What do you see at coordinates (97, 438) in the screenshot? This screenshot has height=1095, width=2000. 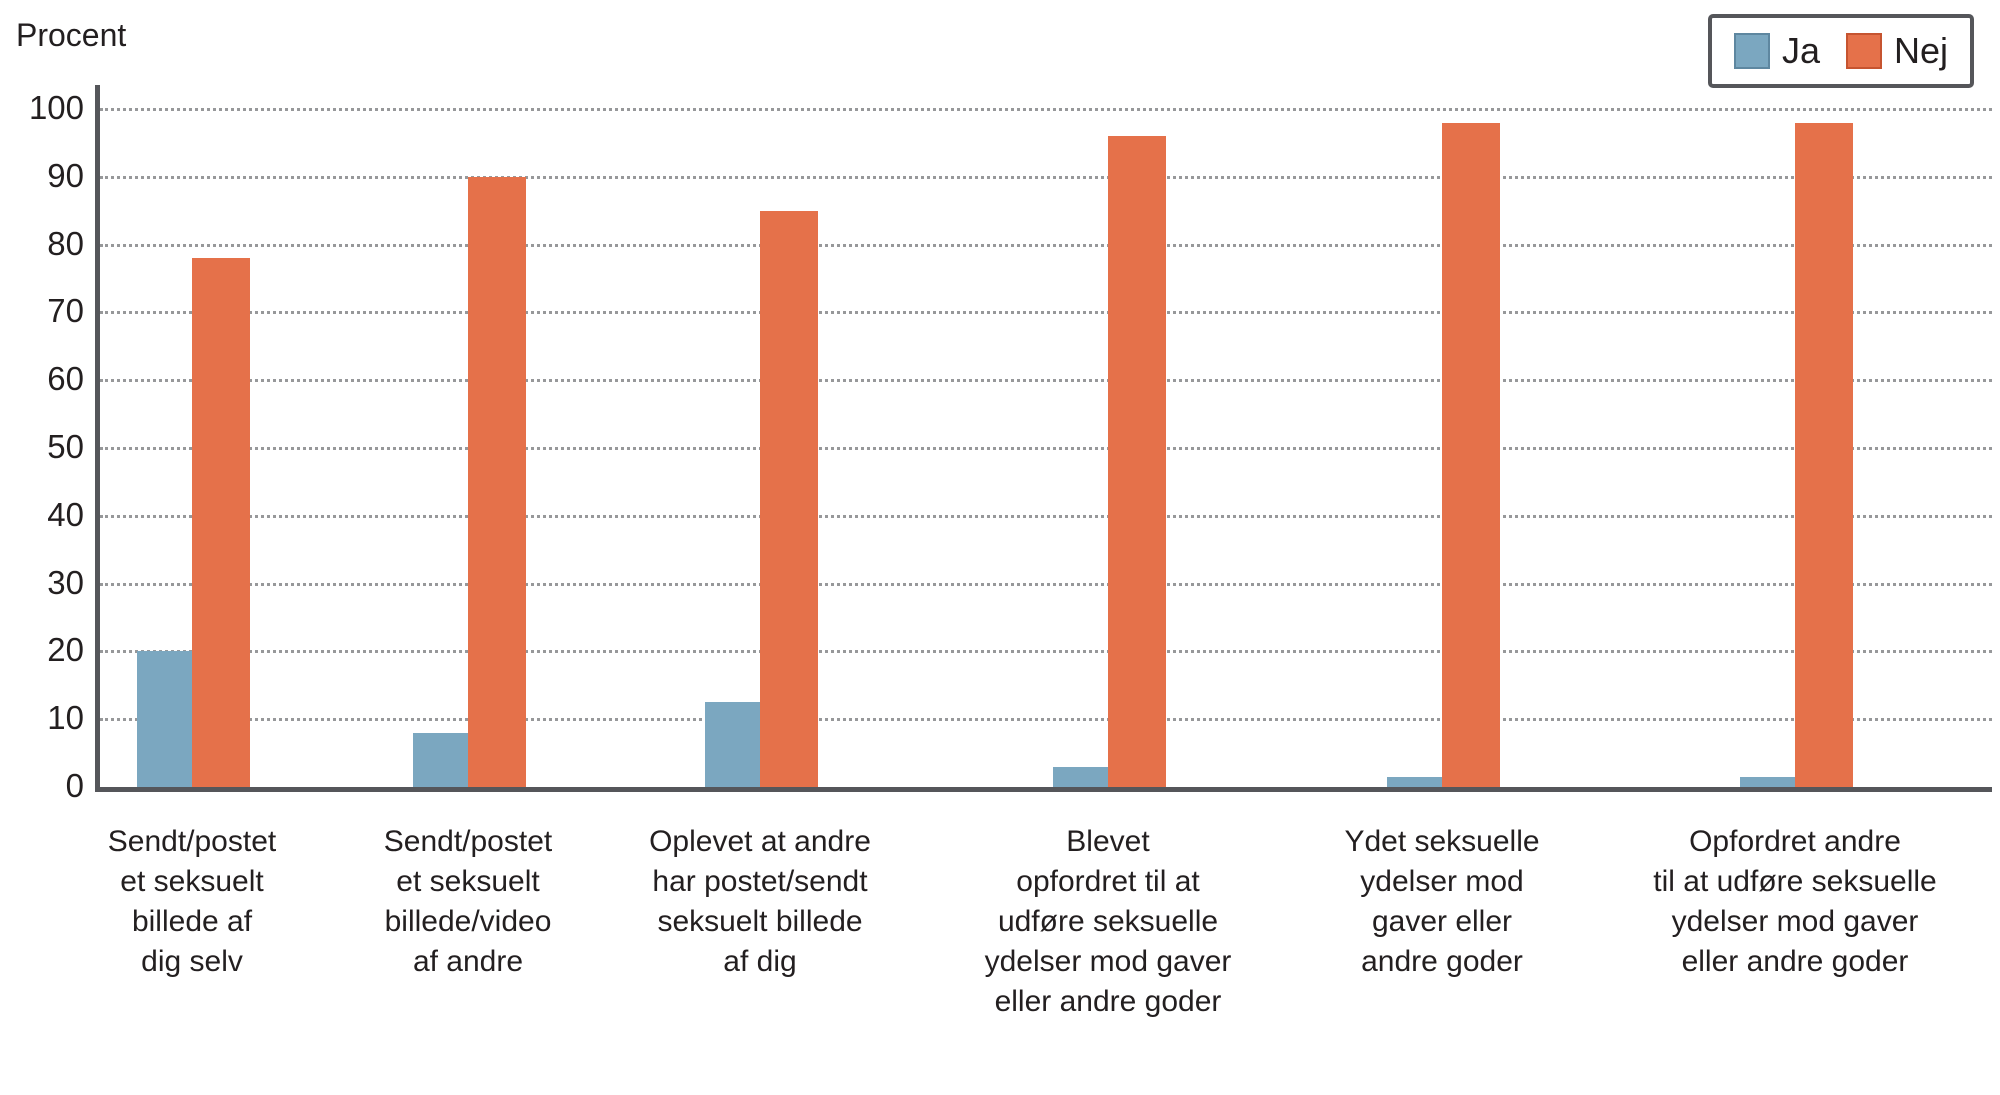 I see `y-axis-line` at bounding box center [97, 438].